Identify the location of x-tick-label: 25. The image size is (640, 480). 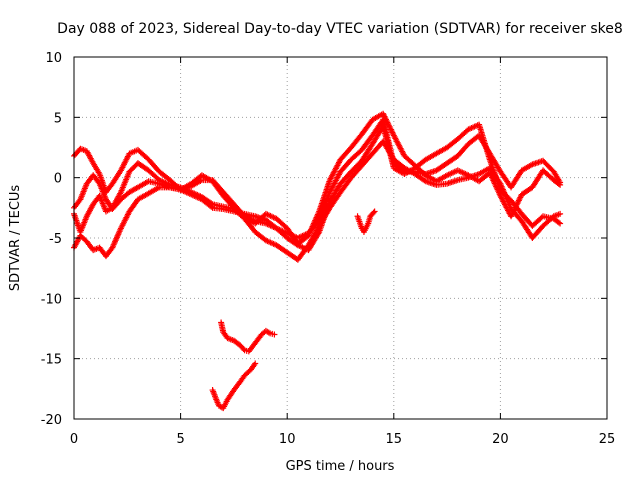
(607, 439).